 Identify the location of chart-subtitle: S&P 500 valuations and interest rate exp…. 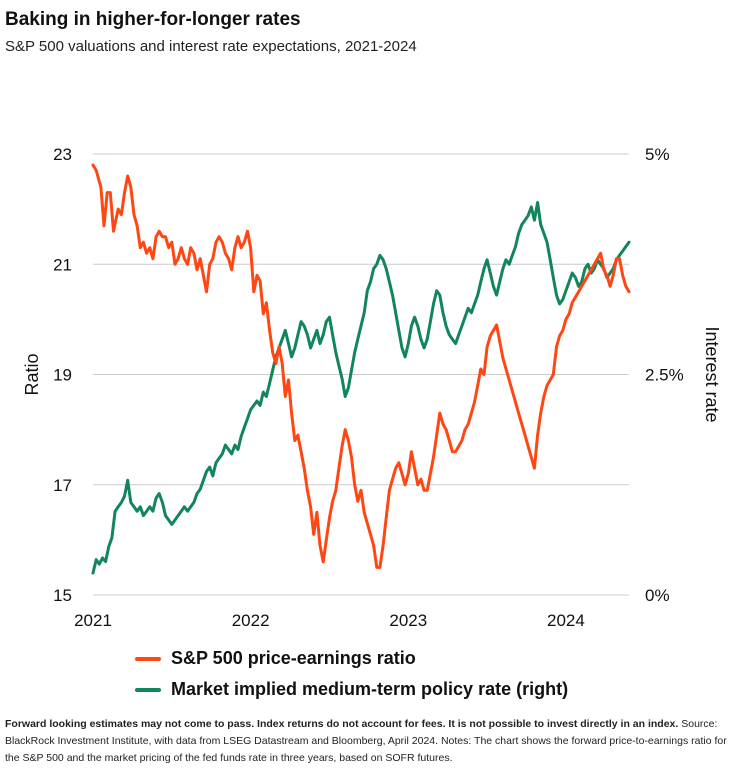
(211, 46).